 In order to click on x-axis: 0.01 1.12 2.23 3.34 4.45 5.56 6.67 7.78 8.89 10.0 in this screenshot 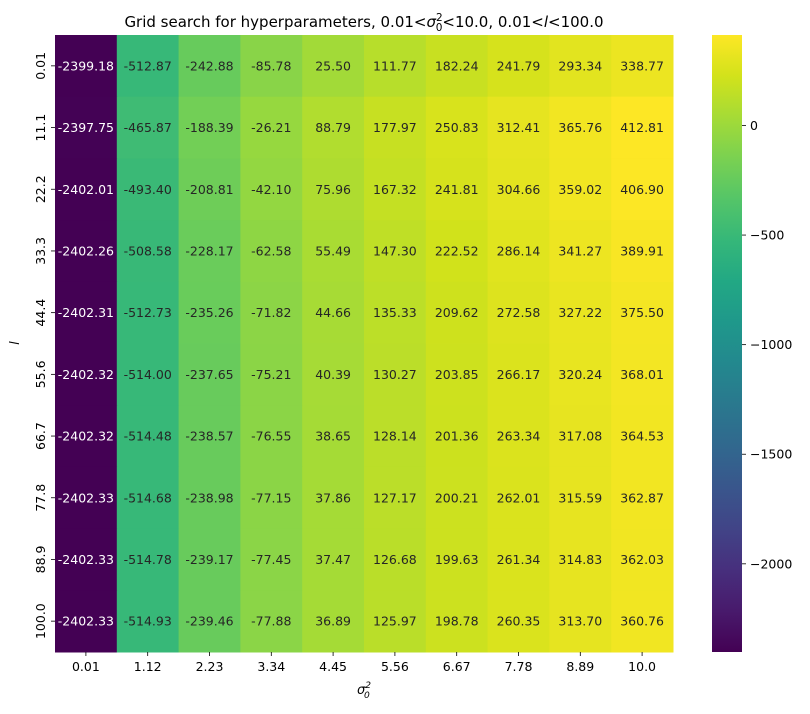, I will do `click(364, 663)`.